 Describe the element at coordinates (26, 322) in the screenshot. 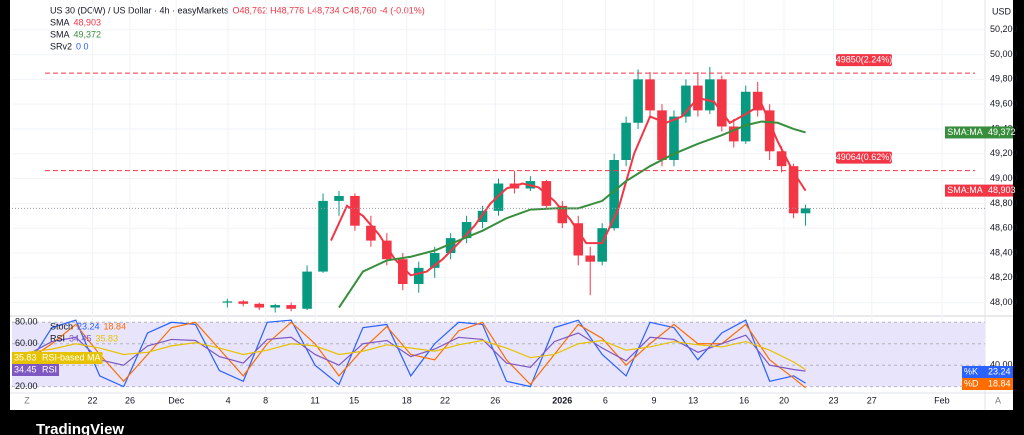

I see `y-tick-label: 80.00` at that location.